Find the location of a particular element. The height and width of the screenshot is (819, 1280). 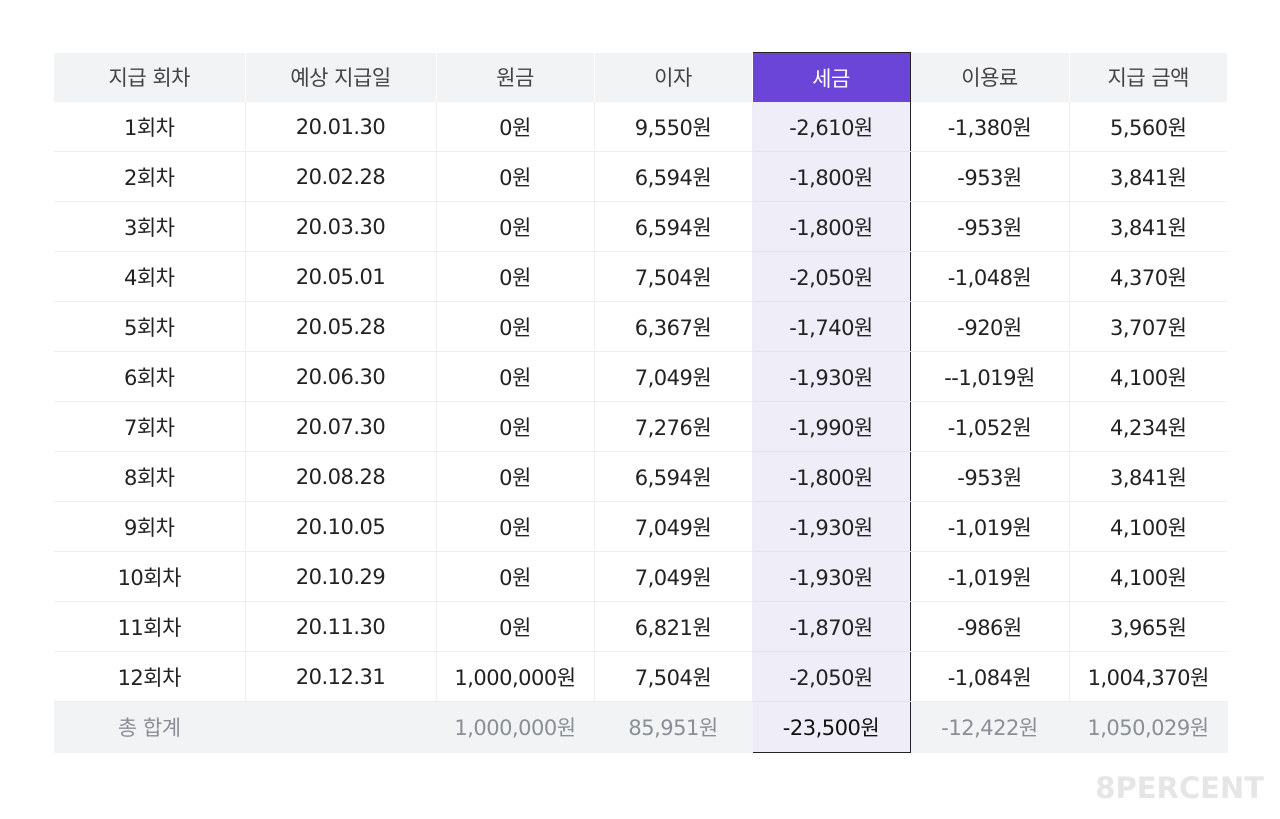

cell-fee: --1,019원 is located at coordinates (990, 376).